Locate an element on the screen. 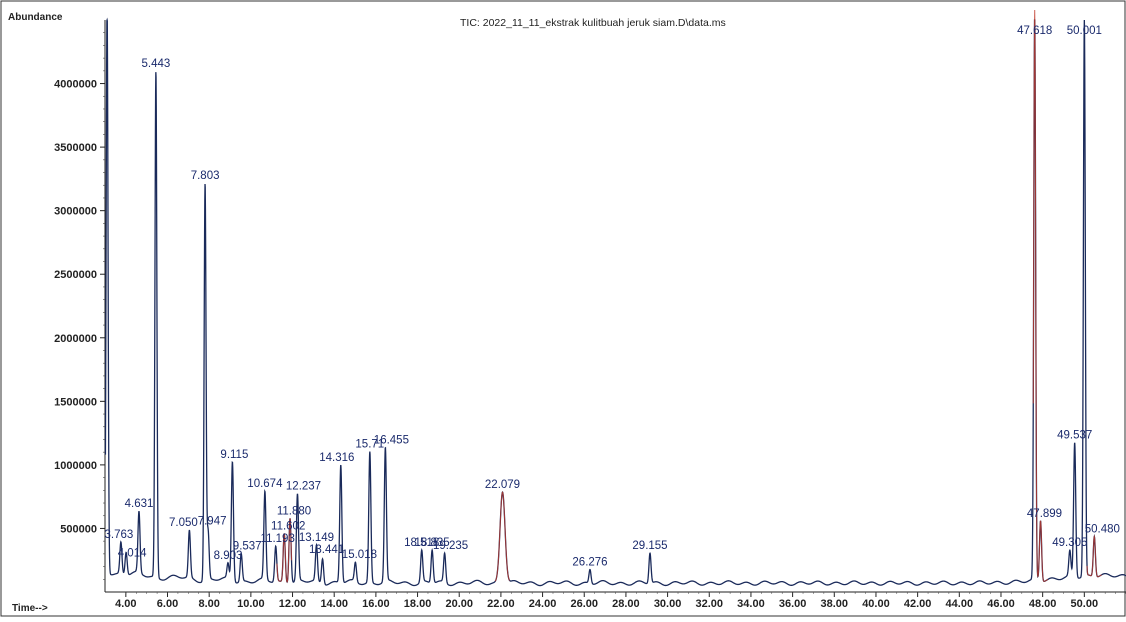  x-tick-label: 12.00 is located at coordinates (293, 604).